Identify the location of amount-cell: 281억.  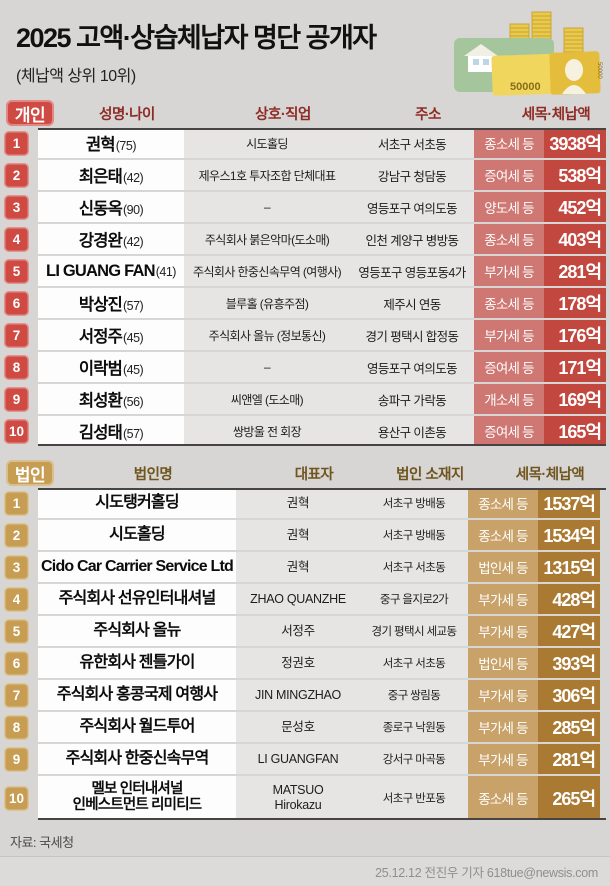
(569, 759).